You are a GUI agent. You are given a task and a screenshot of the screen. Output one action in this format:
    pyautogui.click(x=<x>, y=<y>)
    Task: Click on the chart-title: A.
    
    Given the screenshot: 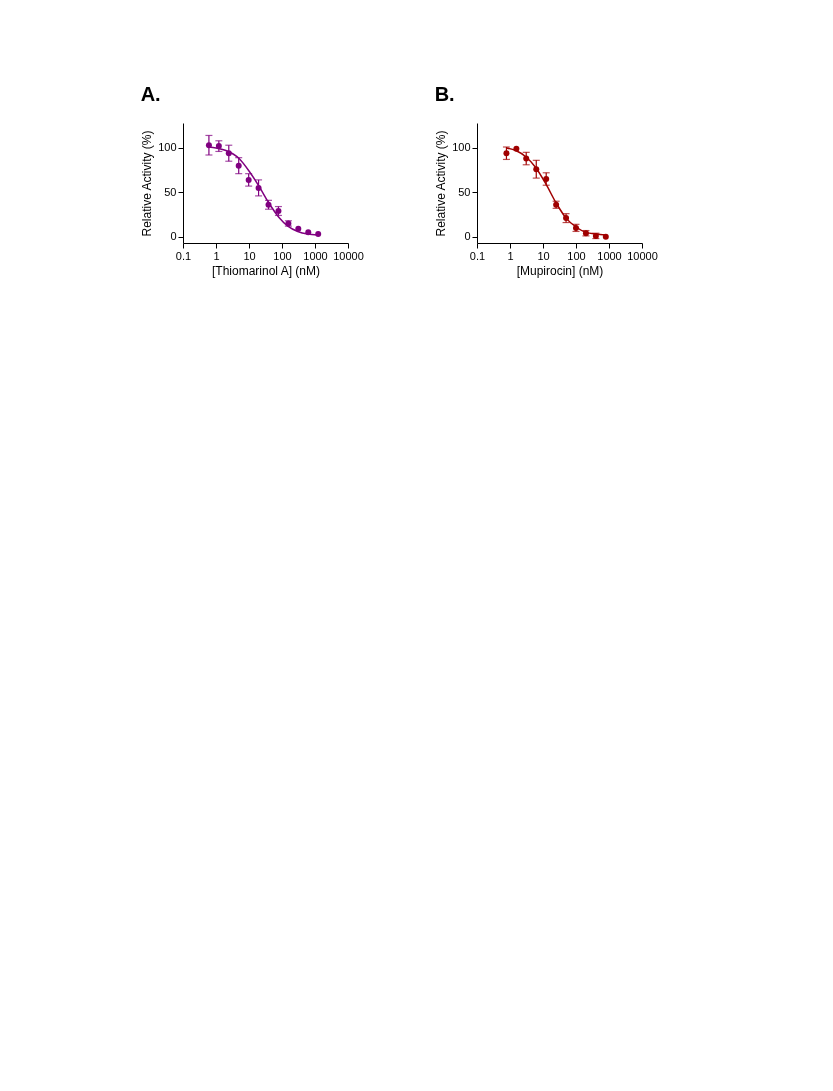 What is the action you would take?
    pyautogui.click(x=150, y=94)
    